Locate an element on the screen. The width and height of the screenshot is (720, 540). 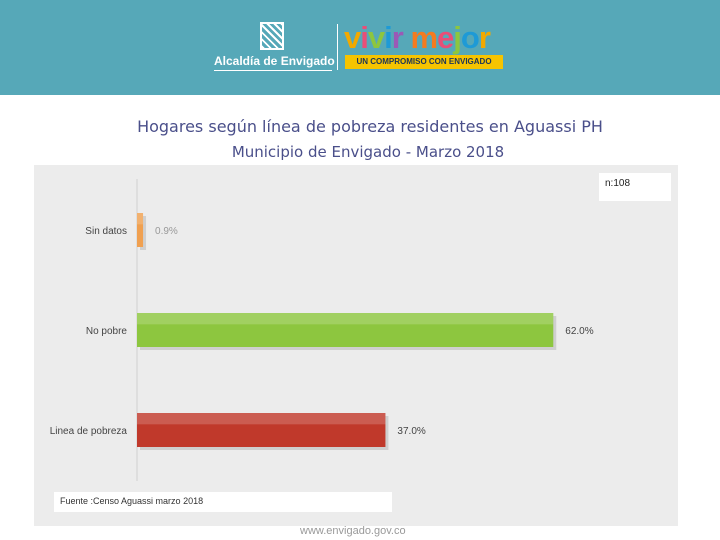
value-label: 0.9% is located at coordinates (166, 231).